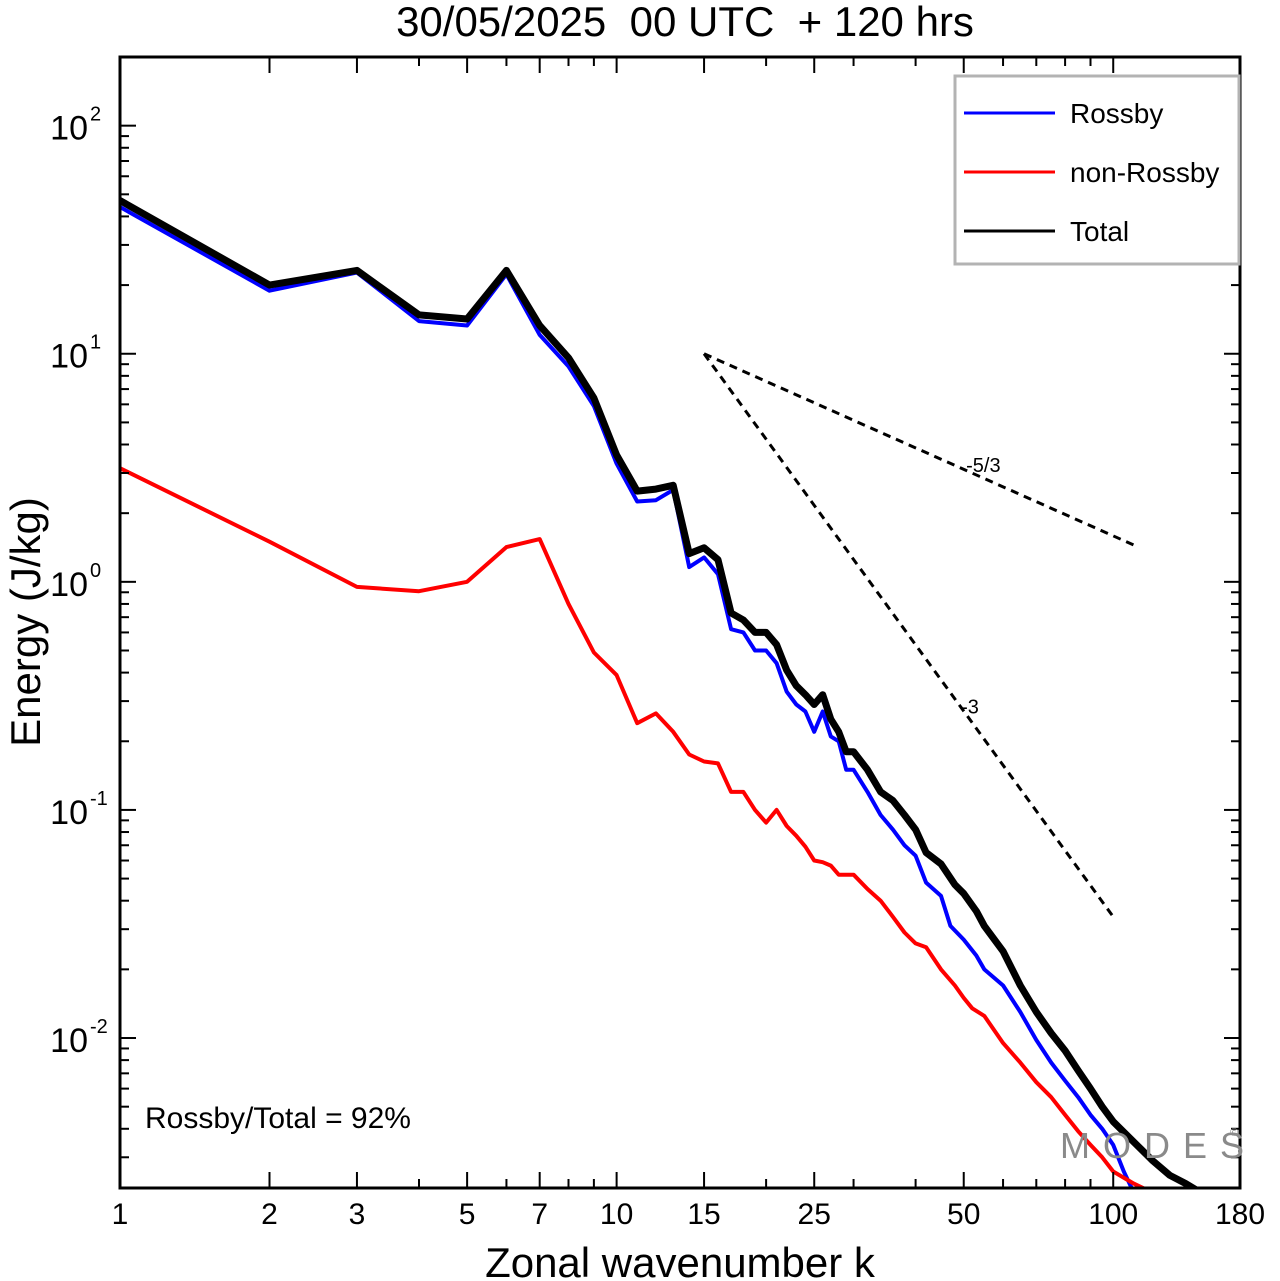 The image size is (1280, 1281). I want to click on reference-slopes: -5/3 -3, so click(918, 635).